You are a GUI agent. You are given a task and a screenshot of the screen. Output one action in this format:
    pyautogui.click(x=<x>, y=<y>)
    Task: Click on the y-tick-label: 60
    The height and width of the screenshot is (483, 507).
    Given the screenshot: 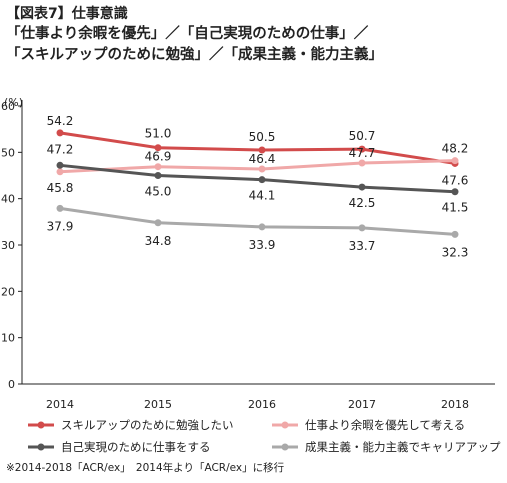 What is the action you would take?
    pyautogui.click(x=8, y=106)
    